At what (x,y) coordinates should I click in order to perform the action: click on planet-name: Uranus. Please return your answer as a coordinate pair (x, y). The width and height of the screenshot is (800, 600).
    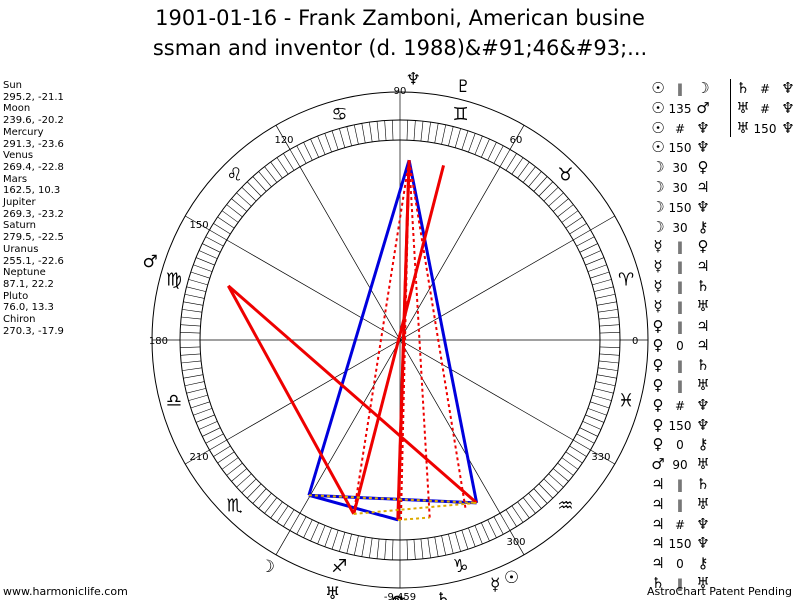
    Looking at the image, I should click on (21, 249).